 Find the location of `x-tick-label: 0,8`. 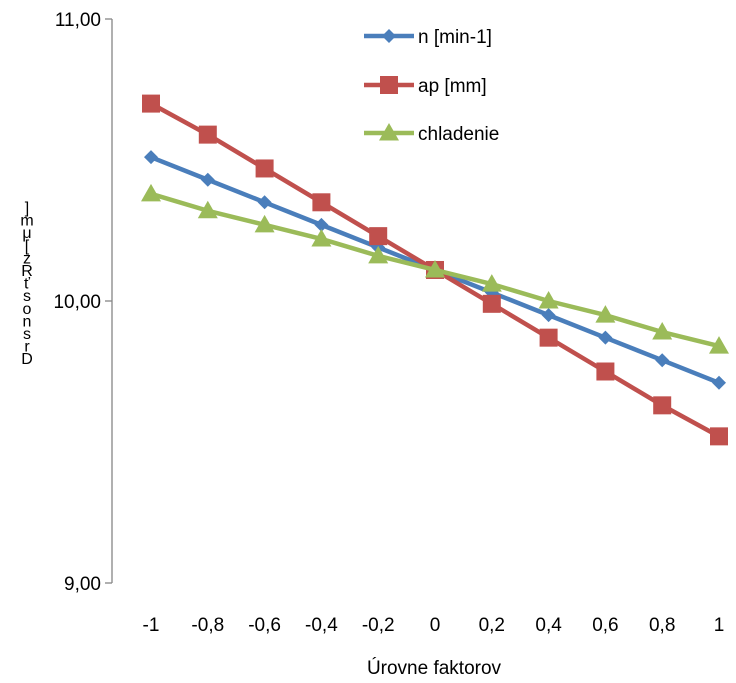

x-tick-label: 0,8 is located at coordinates (662, 625).